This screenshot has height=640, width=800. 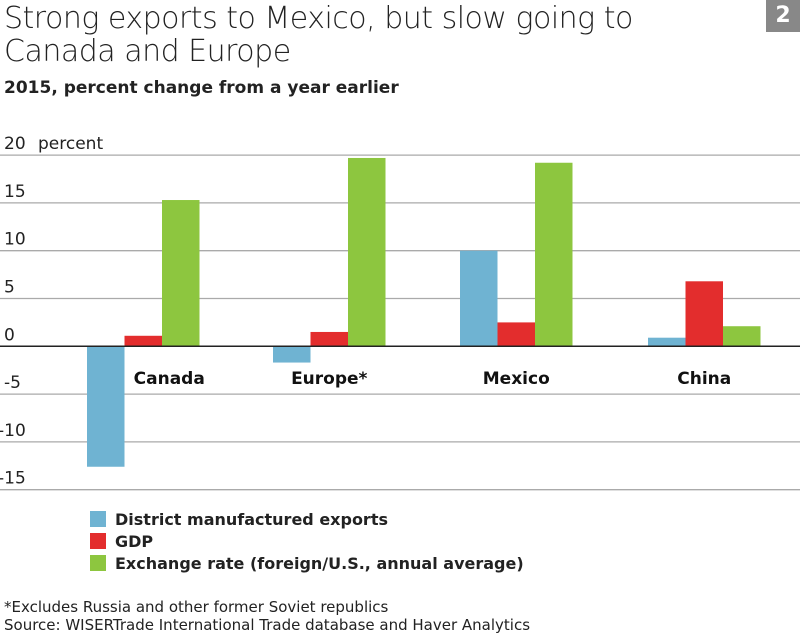 What do you see at coordinates (15, 144) in the screenshot?
I see `y-tick-label: 20` at bounding box center [15, 144].